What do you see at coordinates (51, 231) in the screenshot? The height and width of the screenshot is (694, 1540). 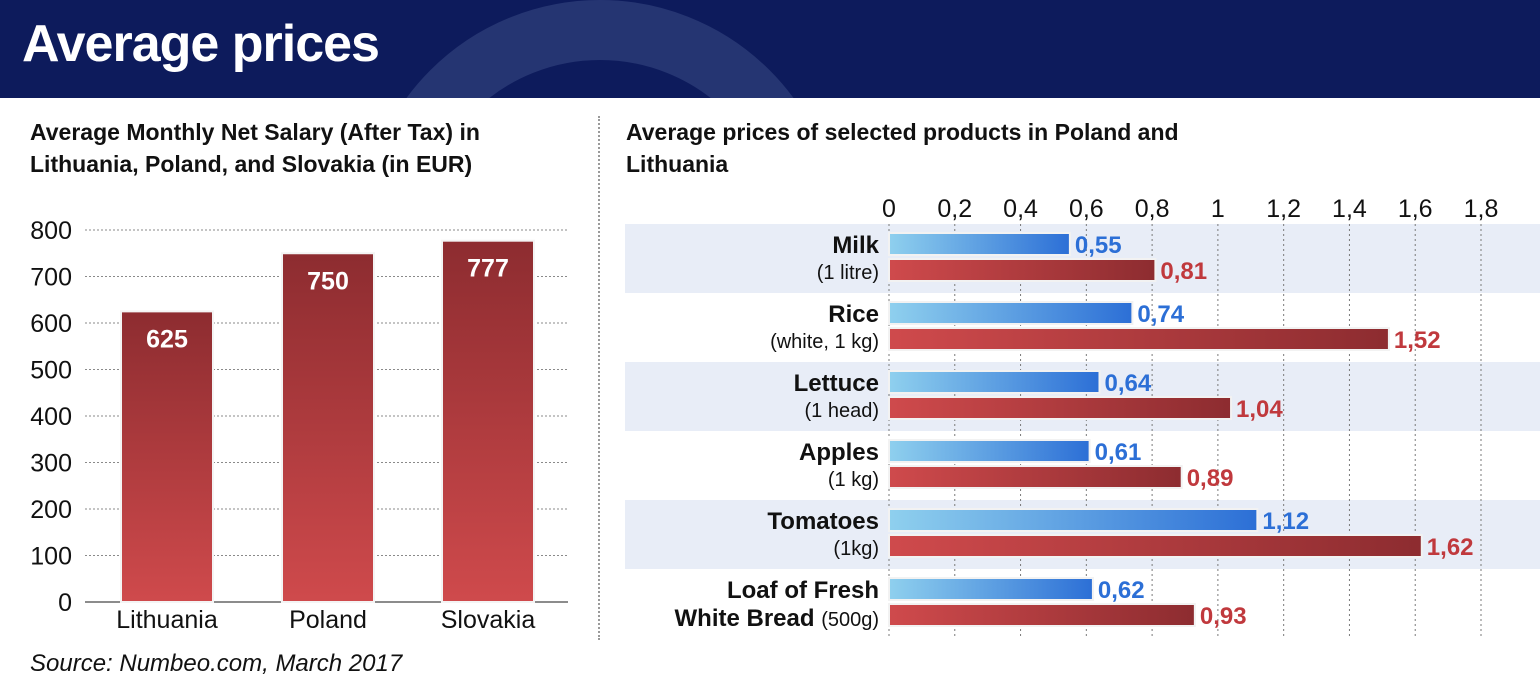 I see `salary-y-tick: 800` at bounding box center [51, 231].